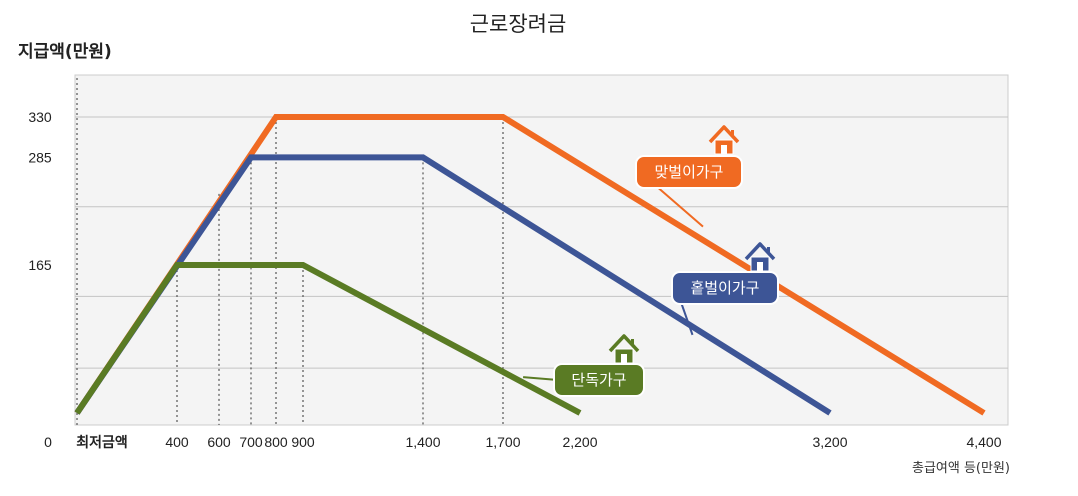  I want to click on x-origin-label: 0, so click(48, 442).